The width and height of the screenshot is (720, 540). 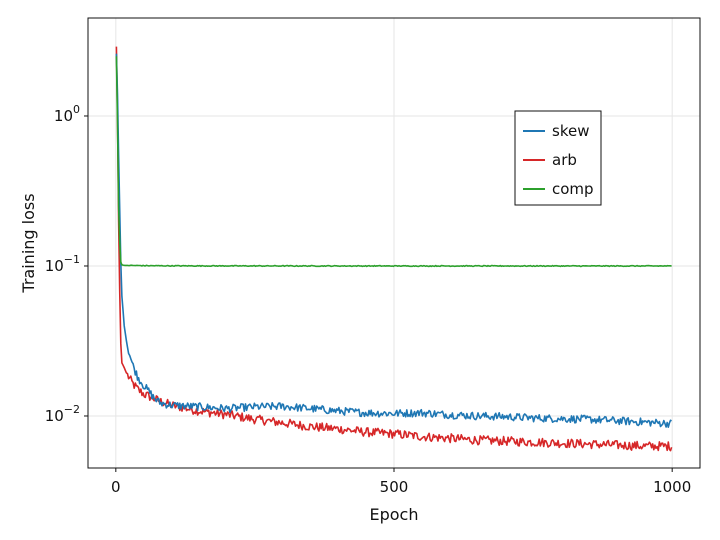 What do you see at coordinates (28, 243) in the screenshot?
I see `y-axis-label: Training loss` at bounding box center [28, 243].